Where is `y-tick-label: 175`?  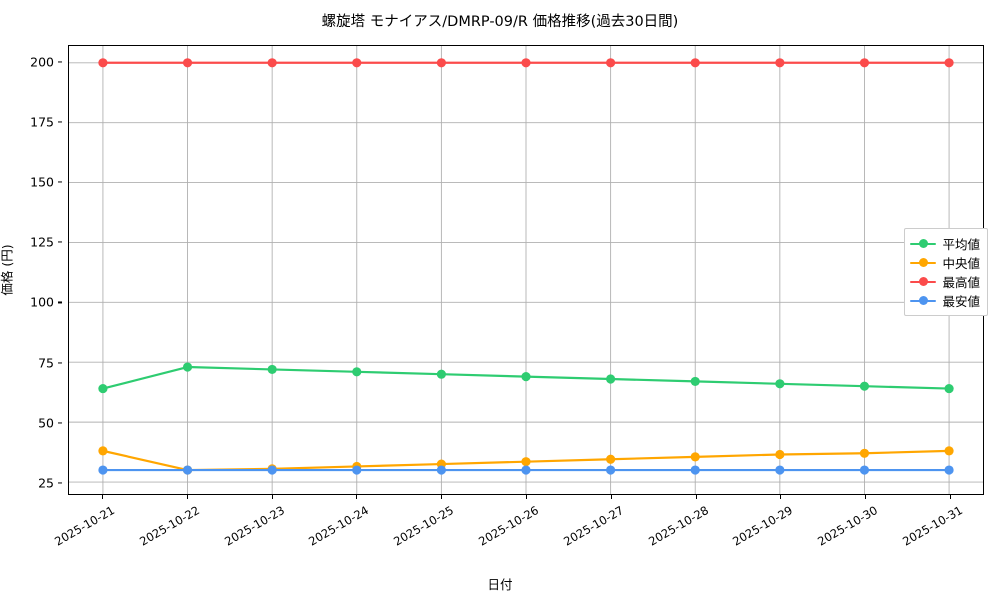
y-tick-label: 175 is located at coordinates (42, 122).